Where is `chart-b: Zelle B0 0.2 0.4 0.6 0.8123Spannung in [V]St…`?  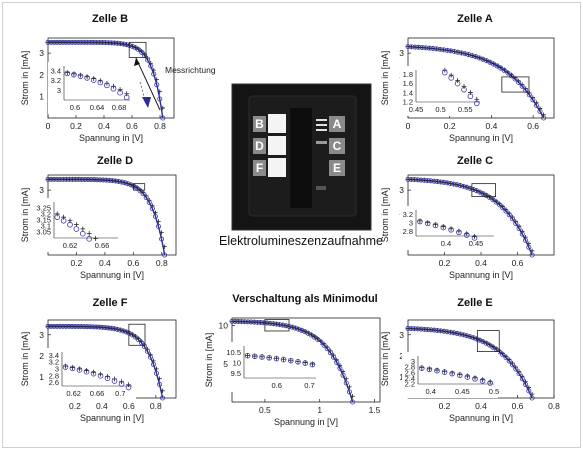 chart-b: Zelle B0 0.2 0.4 0.6 0.8123Spannung in [V]St… is located at coordinates (118, 78).